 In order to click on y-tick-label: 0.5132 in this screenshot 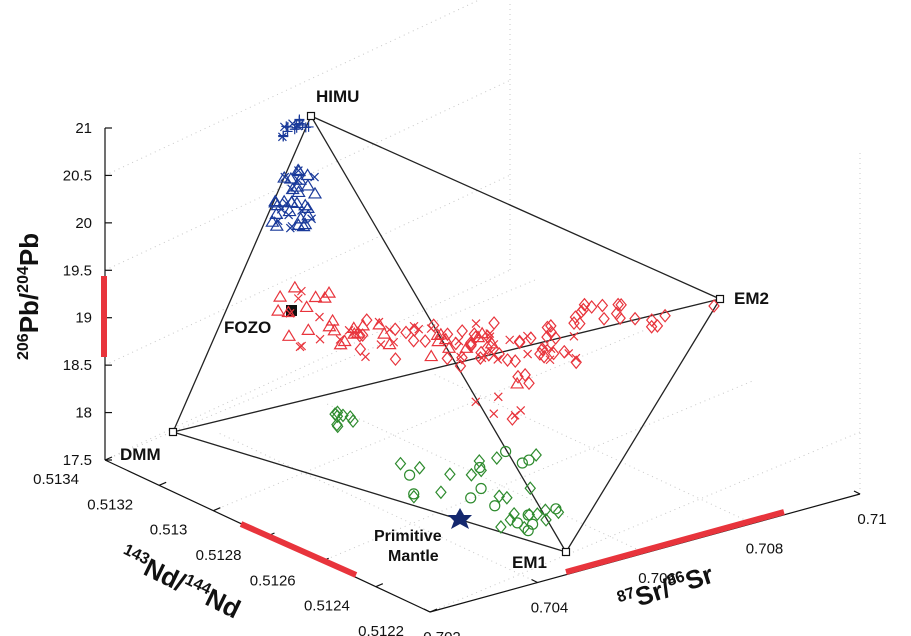, I will do `click(110, 504)`.